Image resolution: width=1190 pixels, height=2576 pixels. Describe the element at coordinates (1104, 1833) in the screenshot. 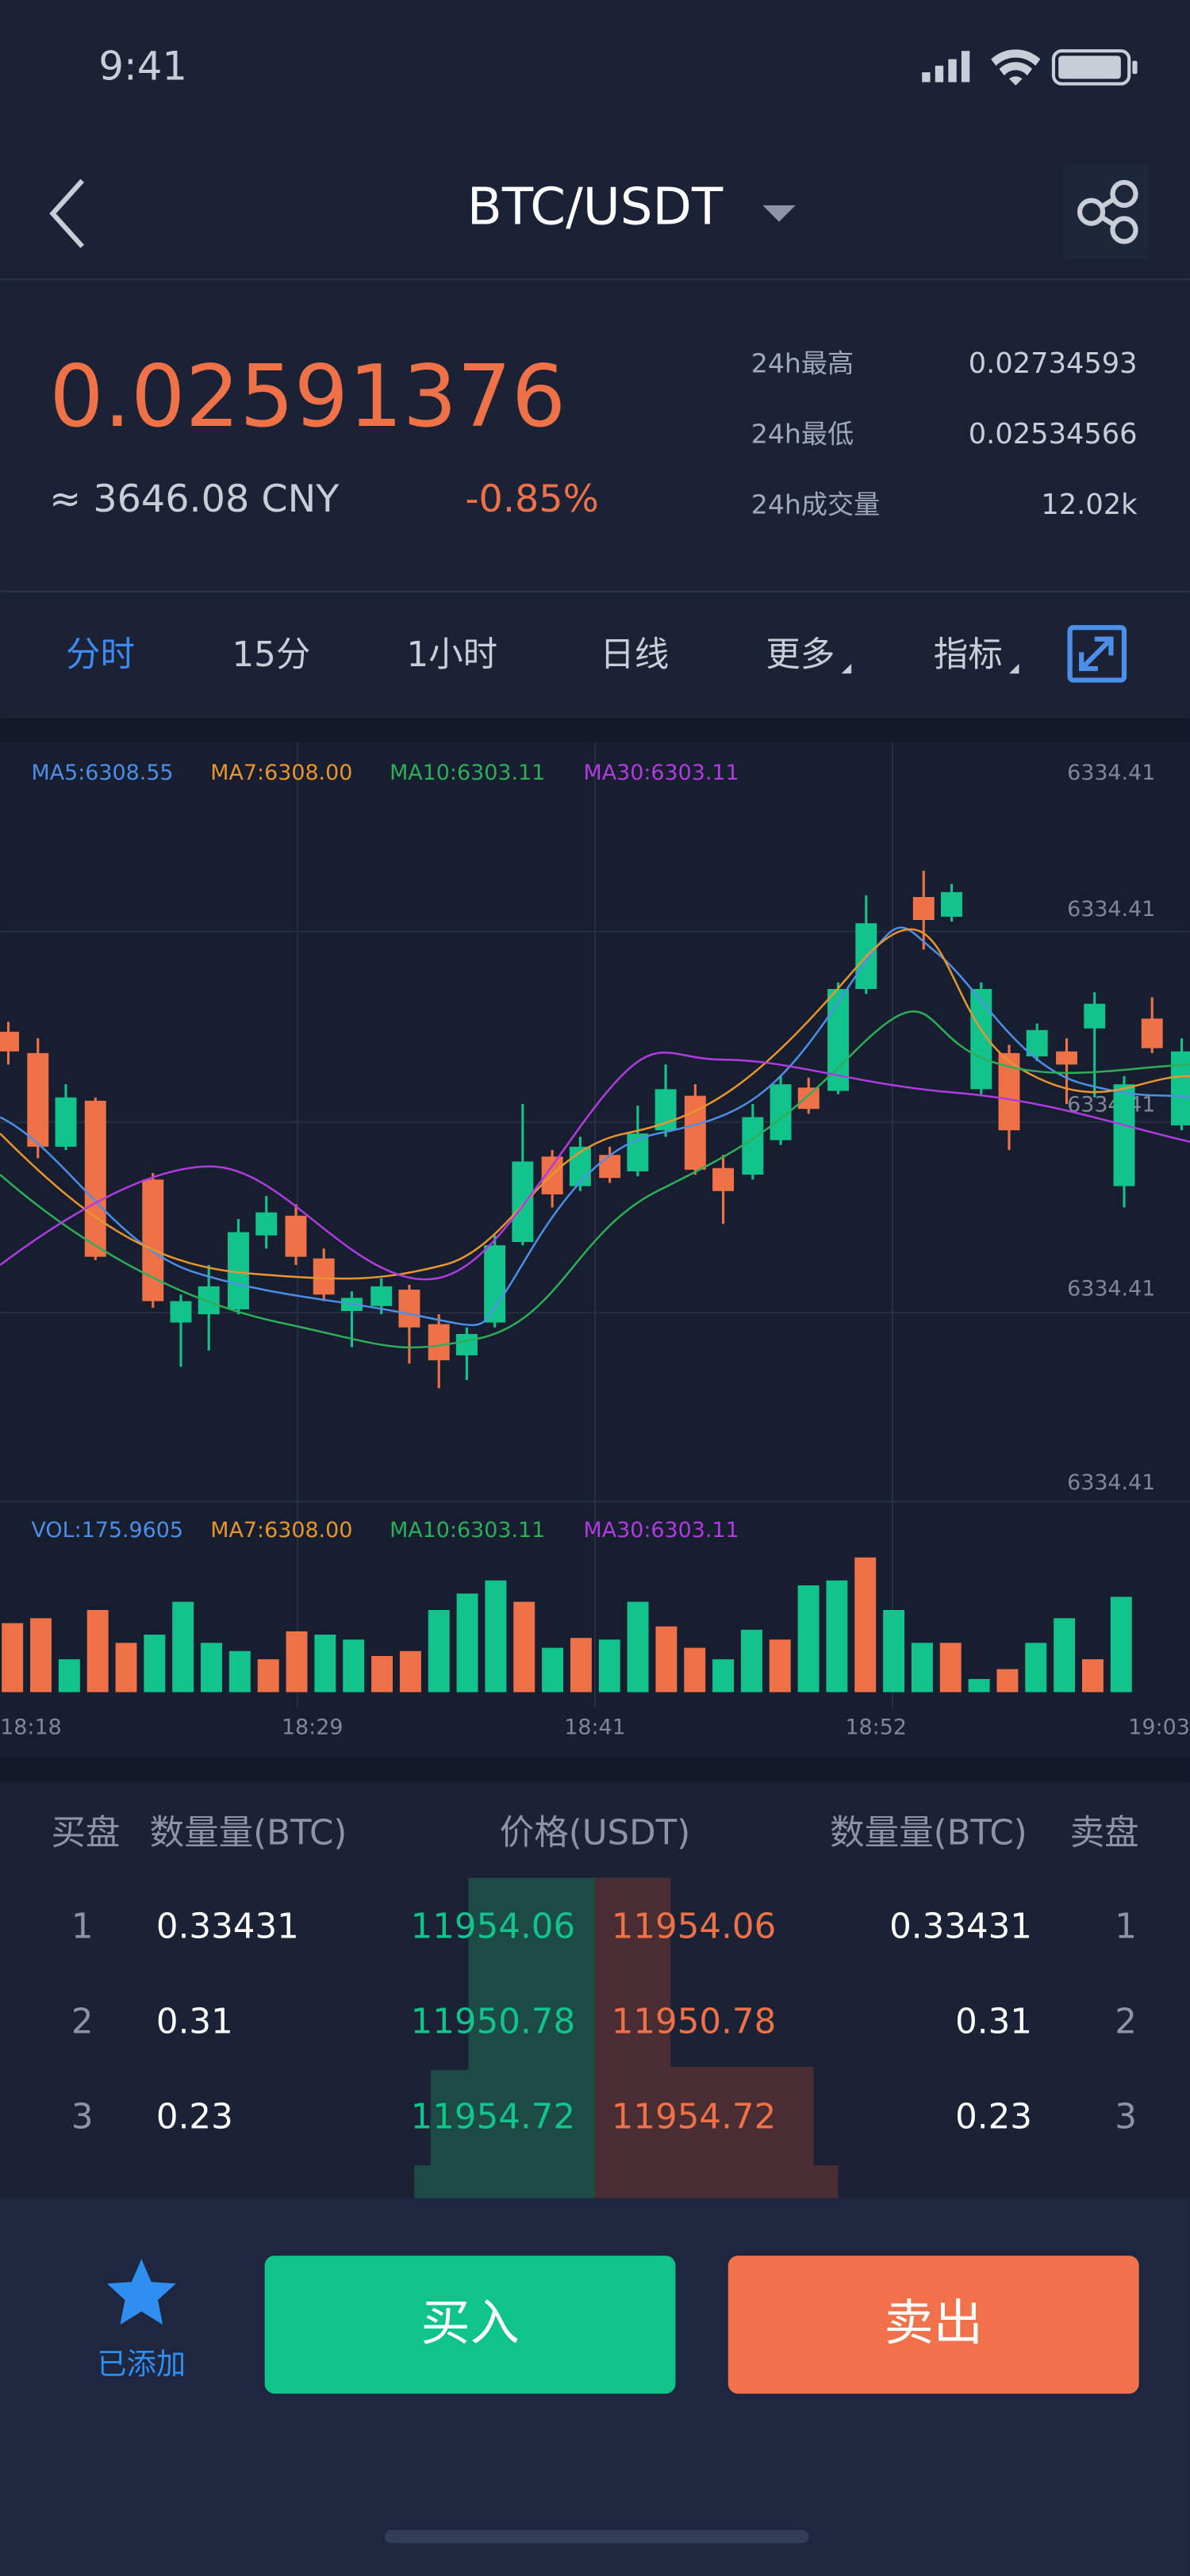

I see `book-header: 卖盘` at that location.